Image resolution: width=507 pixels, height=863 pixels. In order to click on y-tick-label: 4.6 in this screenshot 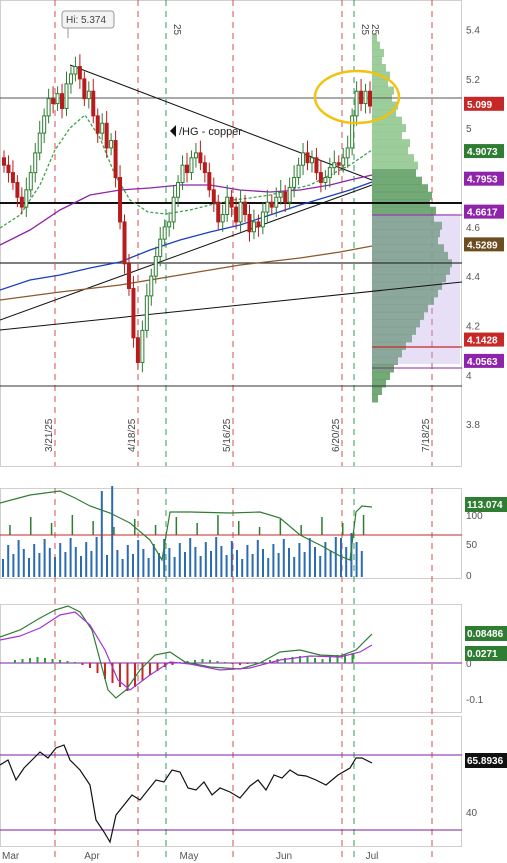, I will do `click(473, 228)`.